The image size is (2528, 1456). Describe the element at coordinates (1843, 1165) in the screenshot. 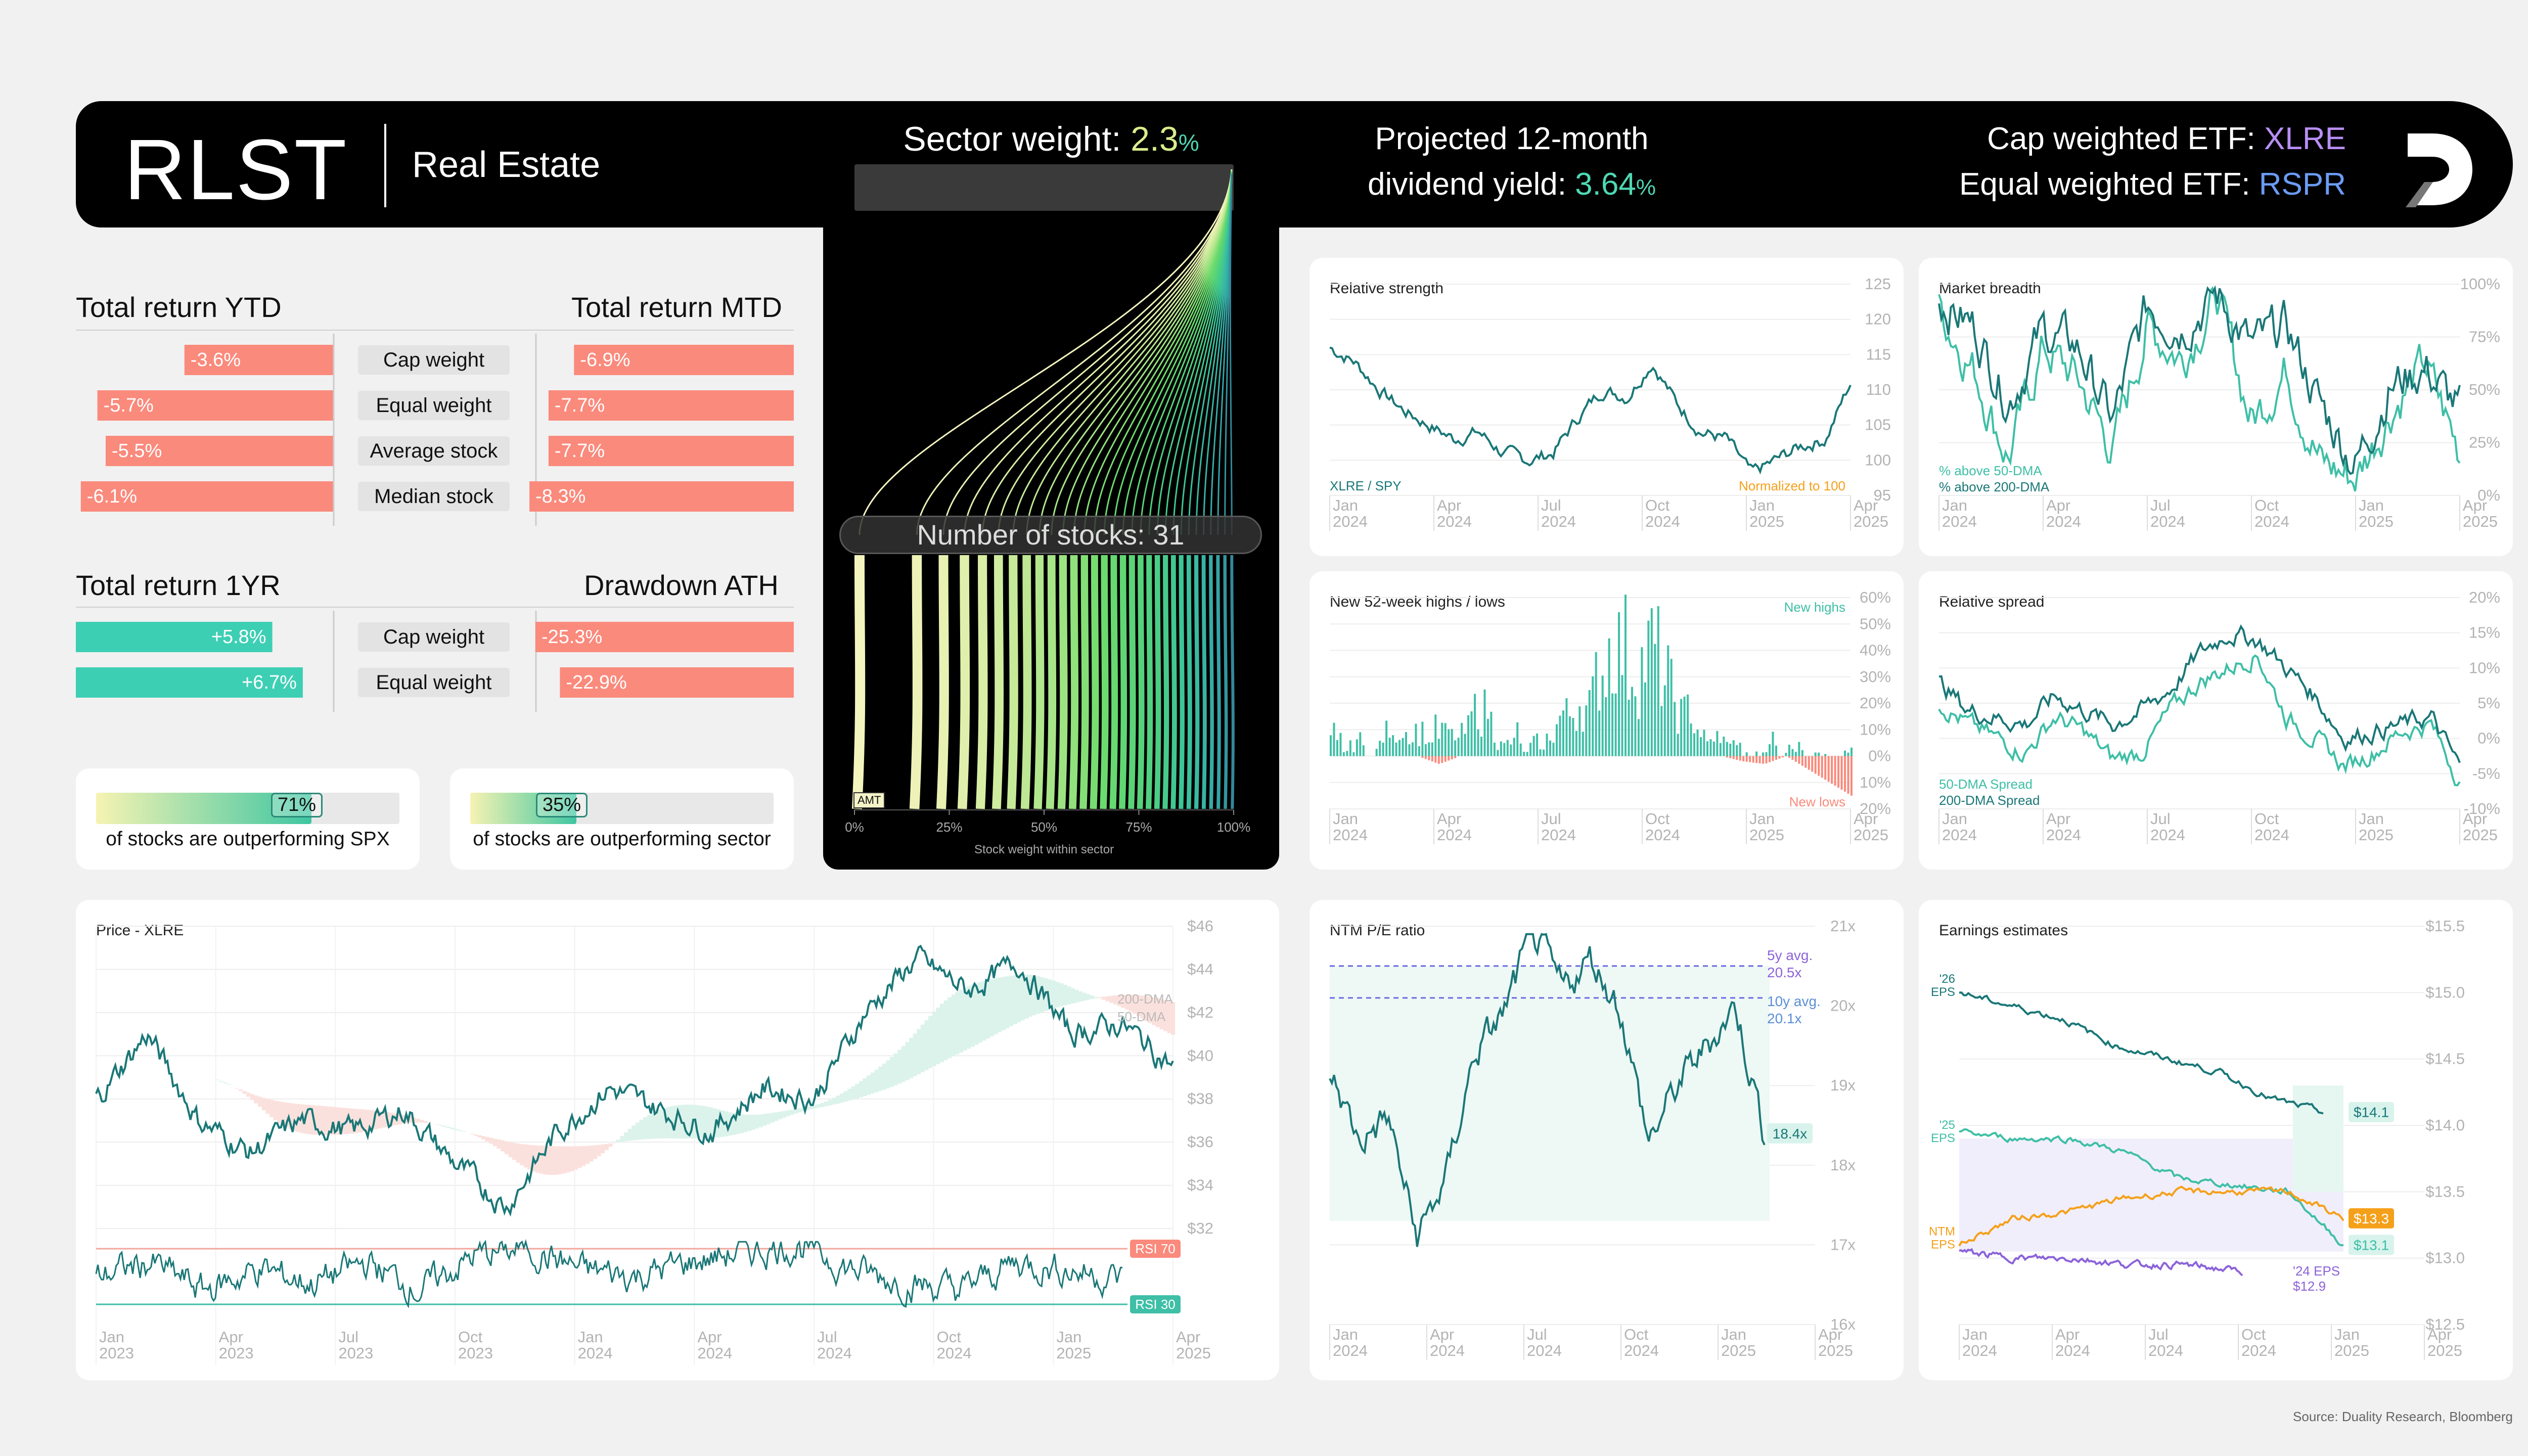

I see `y-tick-label: 18x` at that location.